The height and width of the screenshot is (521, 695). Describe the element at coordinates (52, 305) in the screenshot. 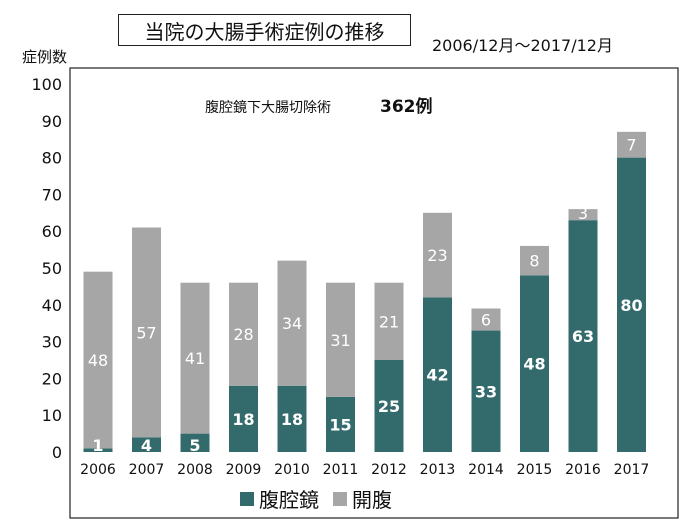

I see `y-tick-label: 40` at that location.